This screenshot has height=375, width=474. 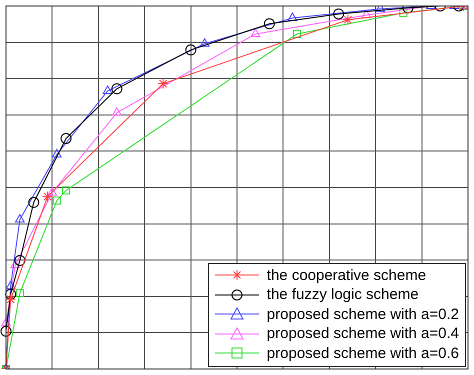 What do you see at coordinates (362, 353) in the screenshot?
I see `legend-label: proposed scheme with a=0.6` at bounding box center [362, 353].